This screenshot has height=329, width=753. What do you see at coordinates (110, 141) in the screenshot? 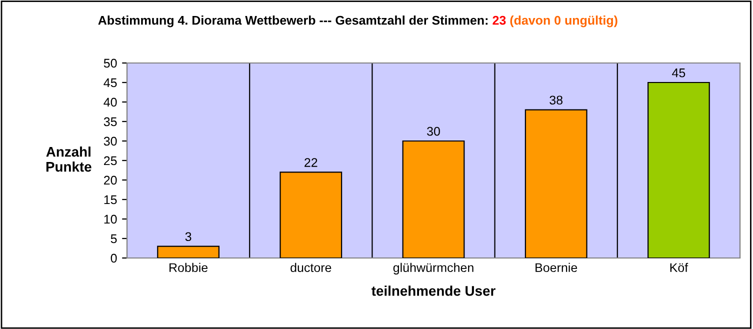
I see `y-tick-label: 30` at bounding box center [110, 141].